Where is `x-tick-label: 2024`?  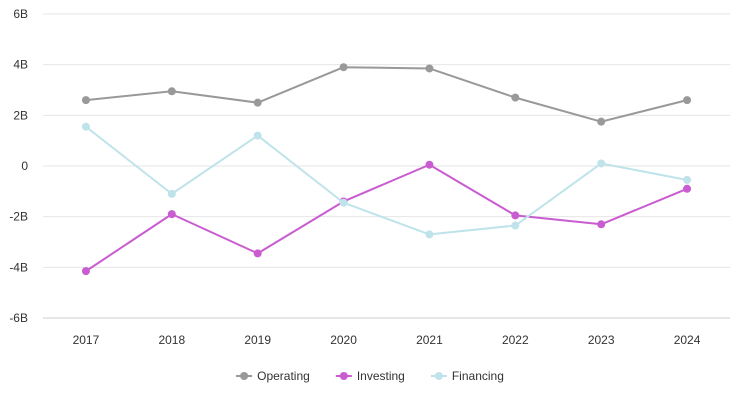 x-tick-label: 2024 is located at coordinates (687, 340).